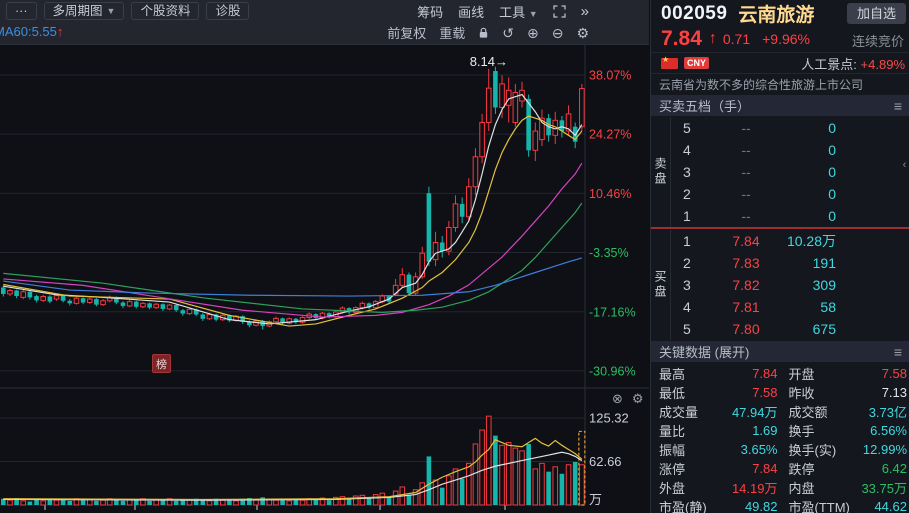 The width and height of the screenshot is (909, 513). Describe the element at coordinates (679, 412) in the screenshot. I see `key-data-label: 成交量` at that location.